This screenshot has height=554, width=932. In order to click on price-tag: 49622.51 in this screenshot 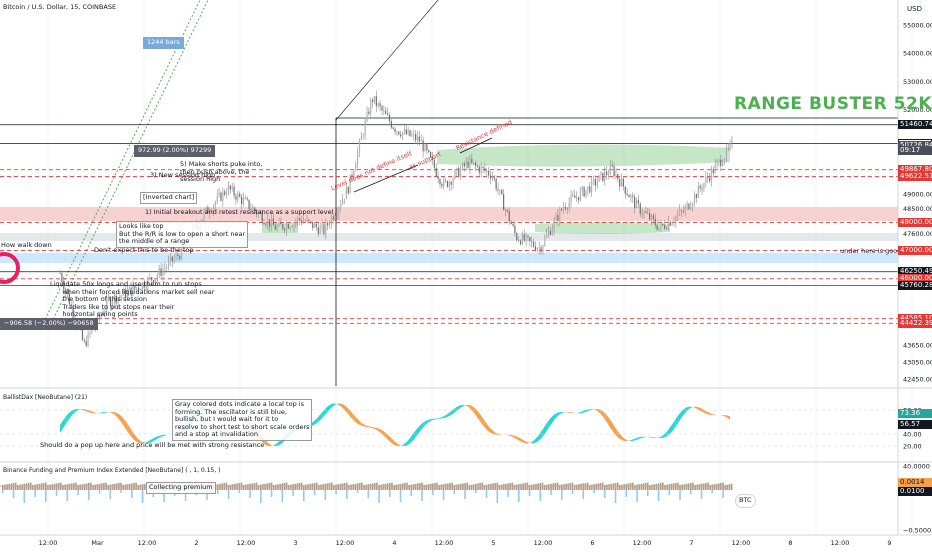, I will do `click(915, 176)`.